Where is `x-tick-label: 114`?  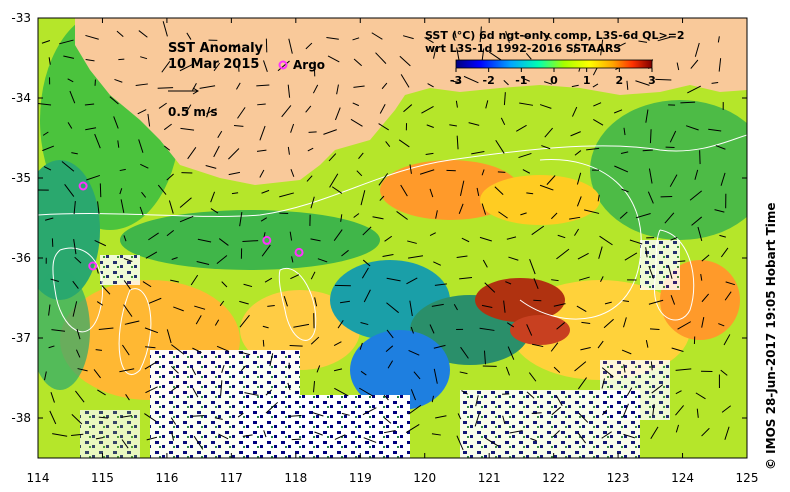
x-tick-label: 114 is located at coordinates (38, 478).